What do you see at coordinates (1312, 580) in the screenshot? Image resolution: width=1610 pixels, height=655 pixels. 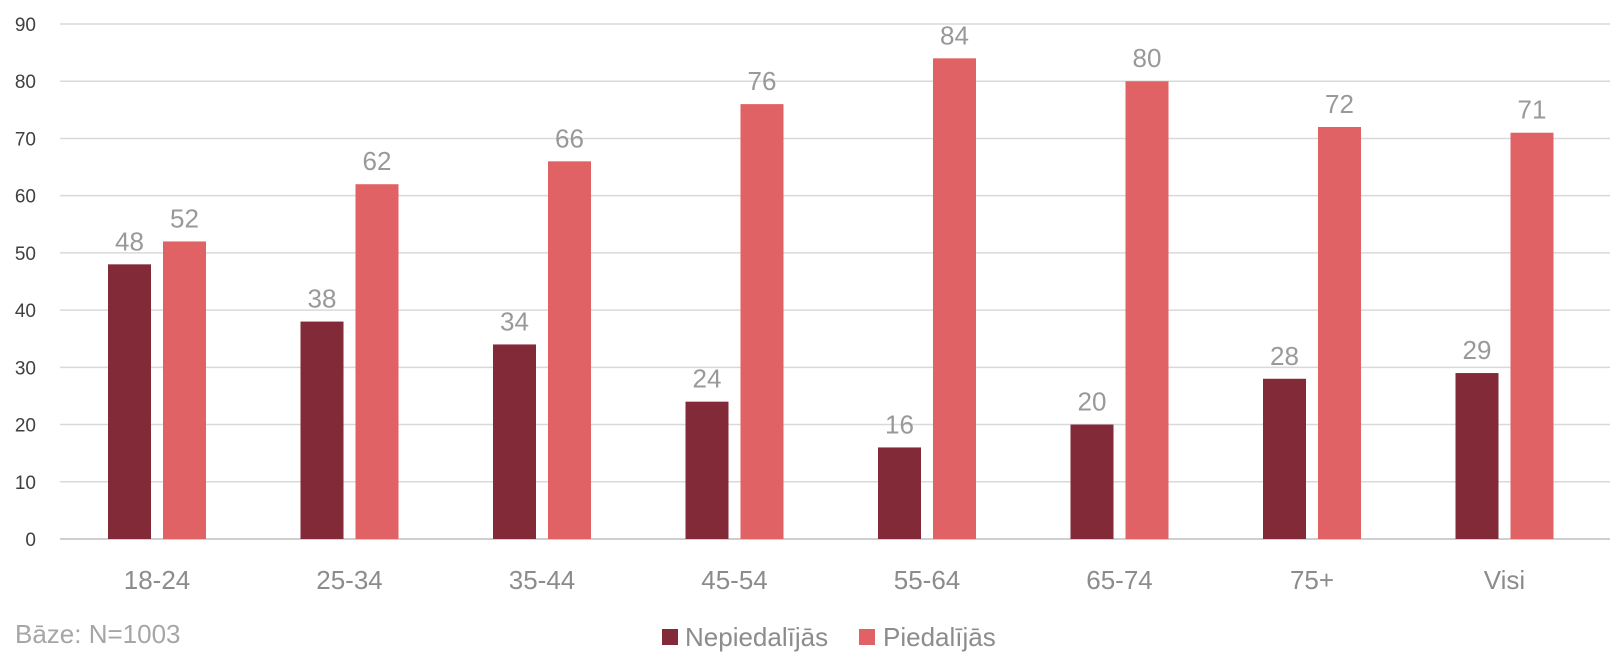 I see `x-tick-label: 75+` at bounding box center [1312, 580].